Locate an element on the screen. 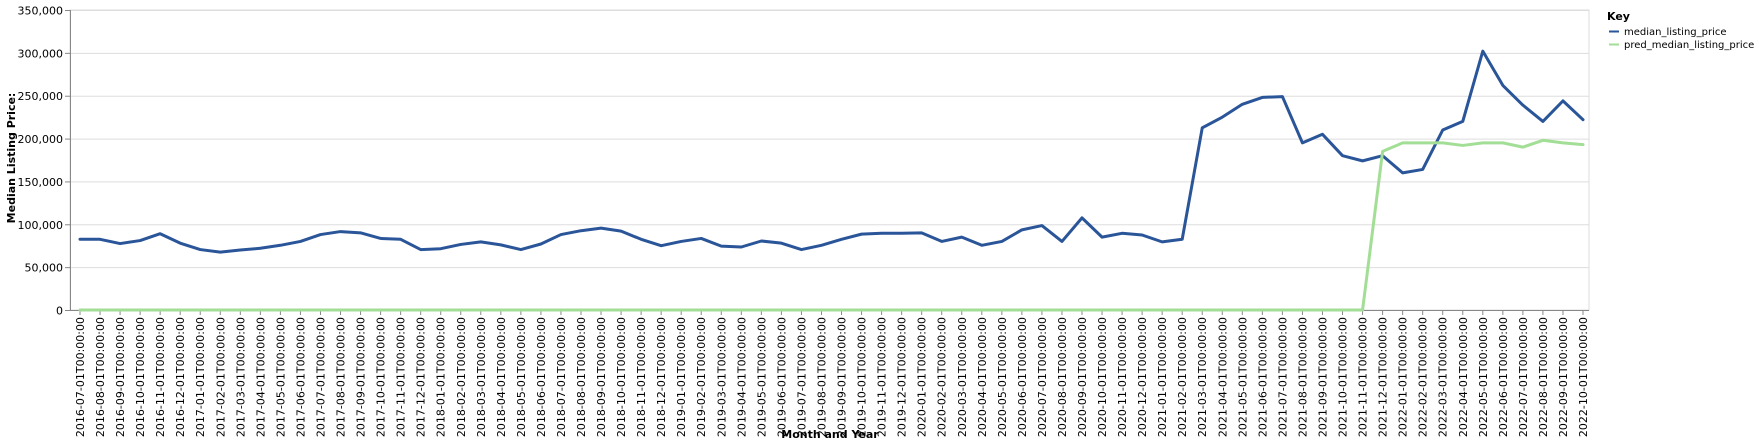 This screenshot has height=447, width=1759. x-tick-label: 2019-08-01T00:00:00 is located at coordinates (821, 377).